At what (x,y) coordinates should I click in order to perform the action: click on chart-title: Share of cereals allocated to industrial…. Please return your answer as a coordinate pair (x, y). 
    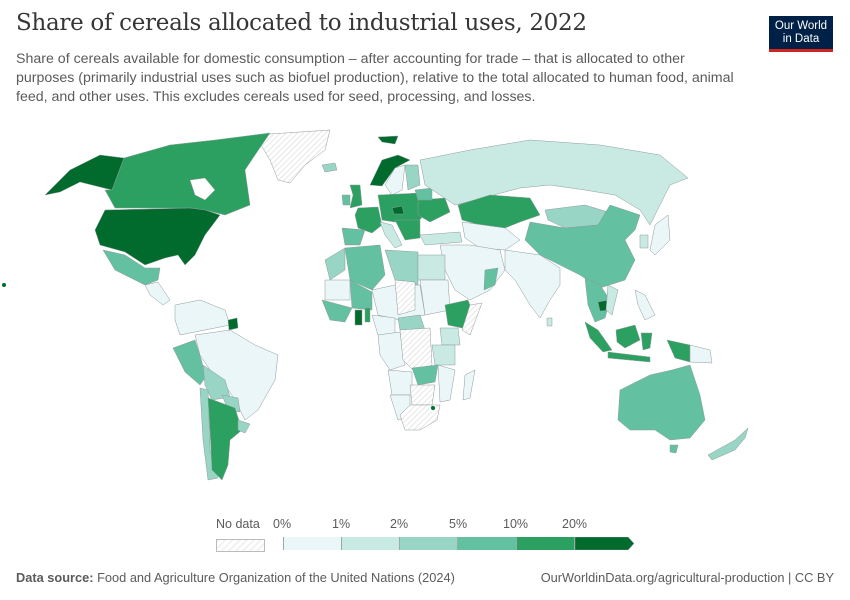
    Looking at the image, I should click on (301, 23).